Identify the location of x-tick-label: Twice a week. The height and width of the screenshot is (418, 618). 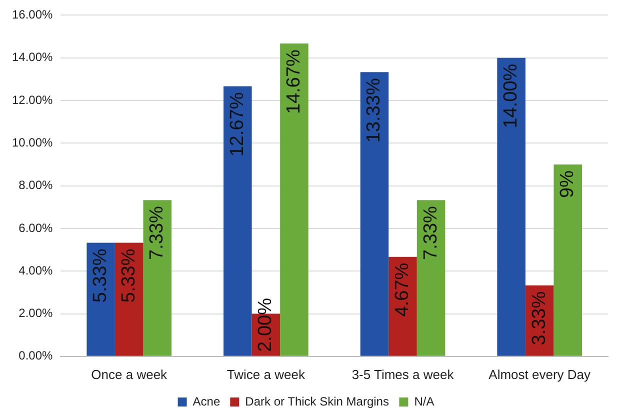
(266, 374).